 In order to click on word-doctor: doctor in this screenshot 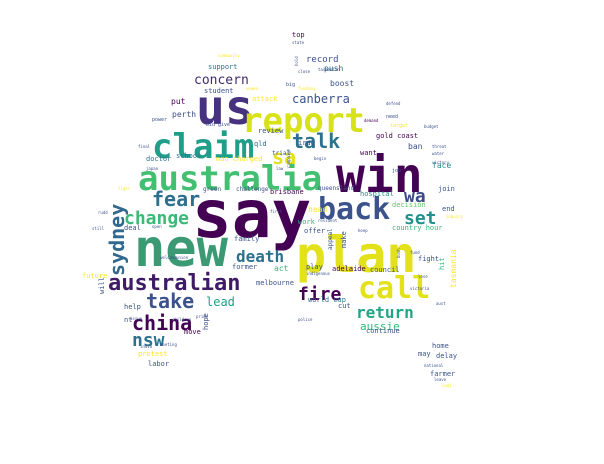, I will do `click(158, 159)`.